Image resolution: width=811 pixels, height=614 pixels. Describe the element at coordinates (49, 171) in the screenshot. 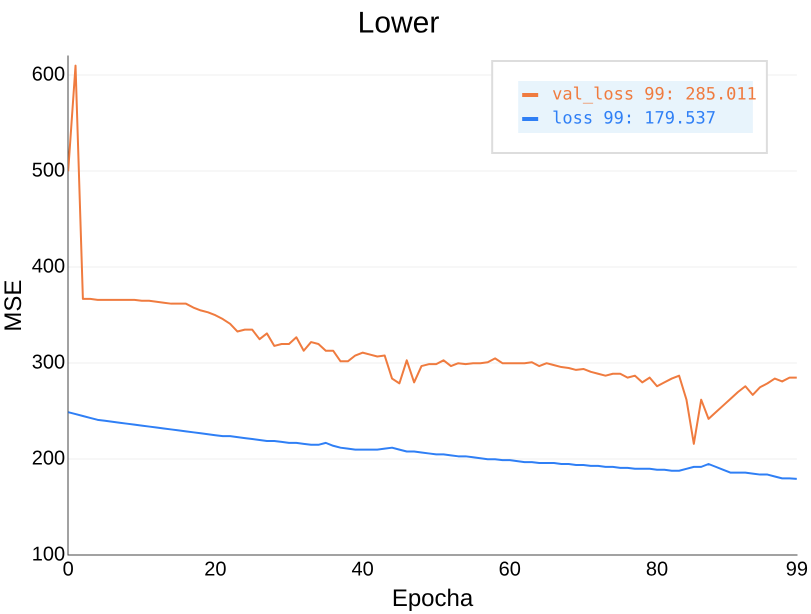

I see `y-tick-label: 500` at that location.